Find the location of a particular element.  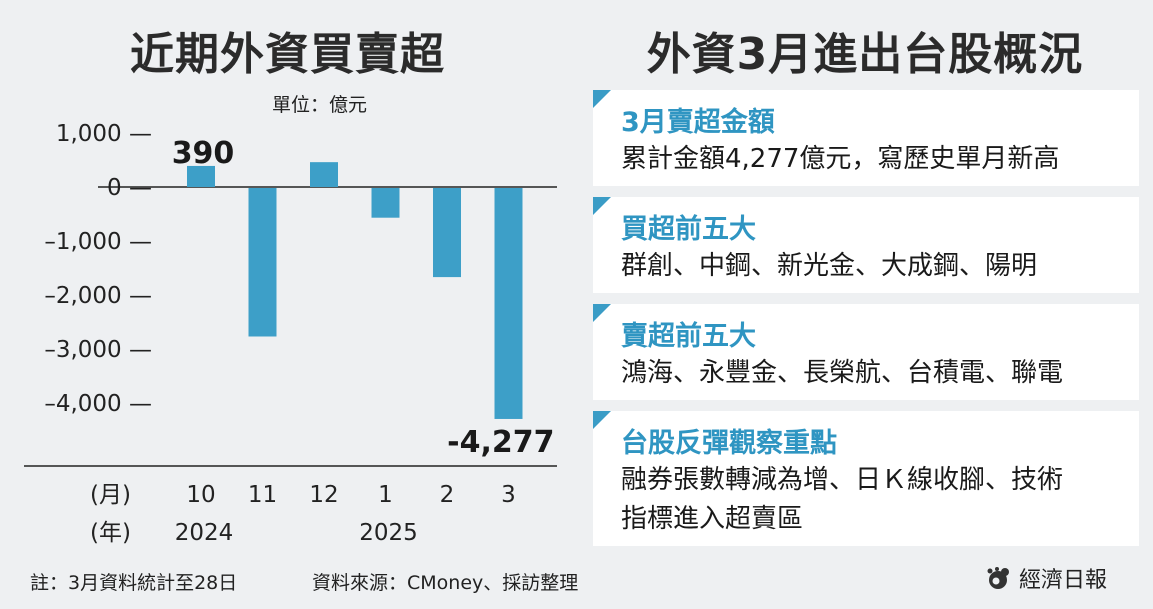

month-axis-label: (月) is located at coordinates (110, 495).